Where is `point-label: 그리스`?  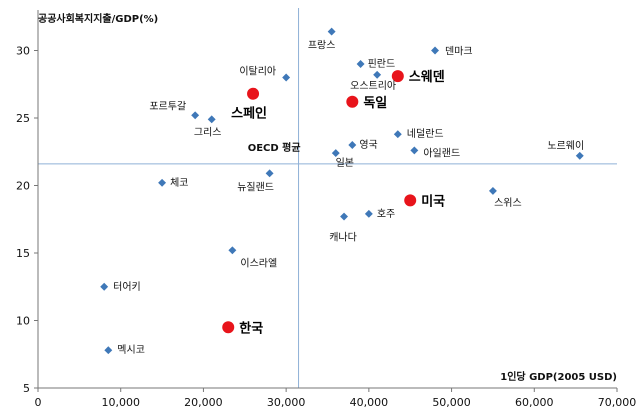 point-label: 그리스 is located at coordinates (208, 132).